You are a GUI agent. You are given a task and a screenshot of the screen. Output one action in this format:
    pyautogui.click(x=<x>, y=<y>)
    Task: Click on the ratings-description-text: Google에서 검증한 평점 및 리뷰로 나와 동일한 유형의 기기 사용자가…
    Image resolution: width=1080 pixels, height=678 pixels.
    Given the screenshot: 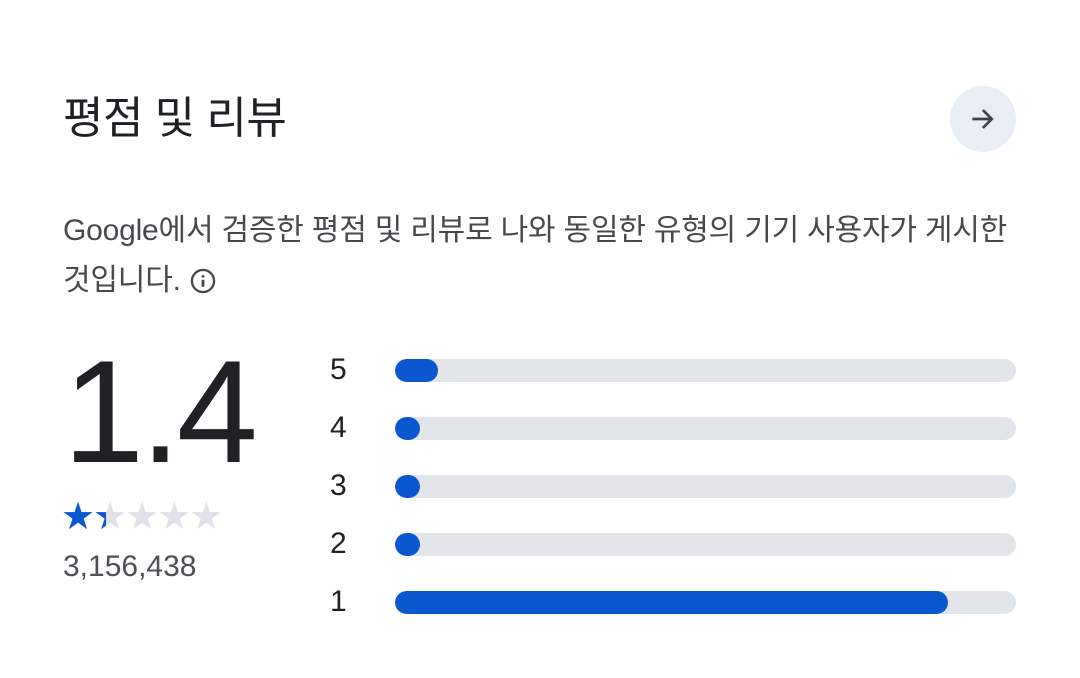 What is the action you would take?
    pyautogui.click(x=535, y=255)
    